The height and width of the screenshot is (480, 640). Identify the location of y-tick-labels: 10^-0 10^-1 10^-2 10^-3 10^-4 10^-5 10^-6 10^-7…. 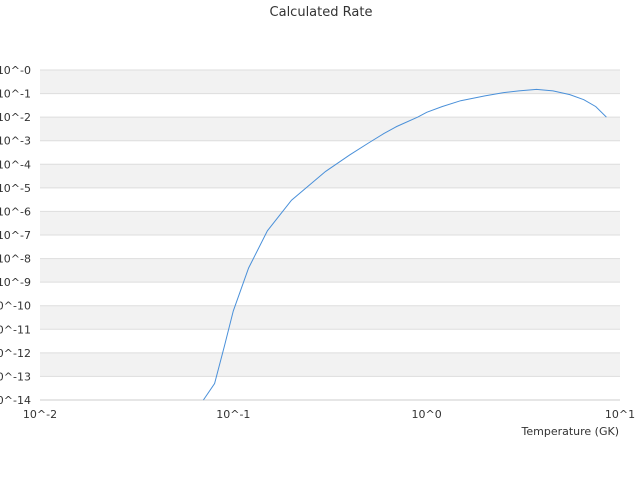
(15, 235).